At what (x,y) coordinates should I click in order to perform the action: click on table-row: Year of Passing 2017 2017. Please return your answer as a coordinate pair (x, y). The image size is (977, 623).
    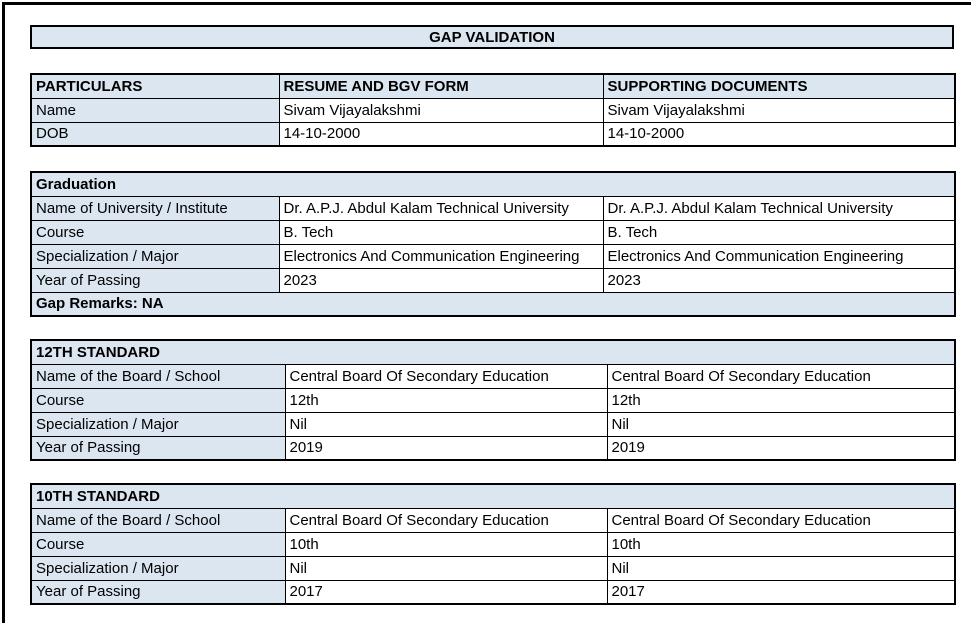
    Looking at the image, I should click on (493, 592).